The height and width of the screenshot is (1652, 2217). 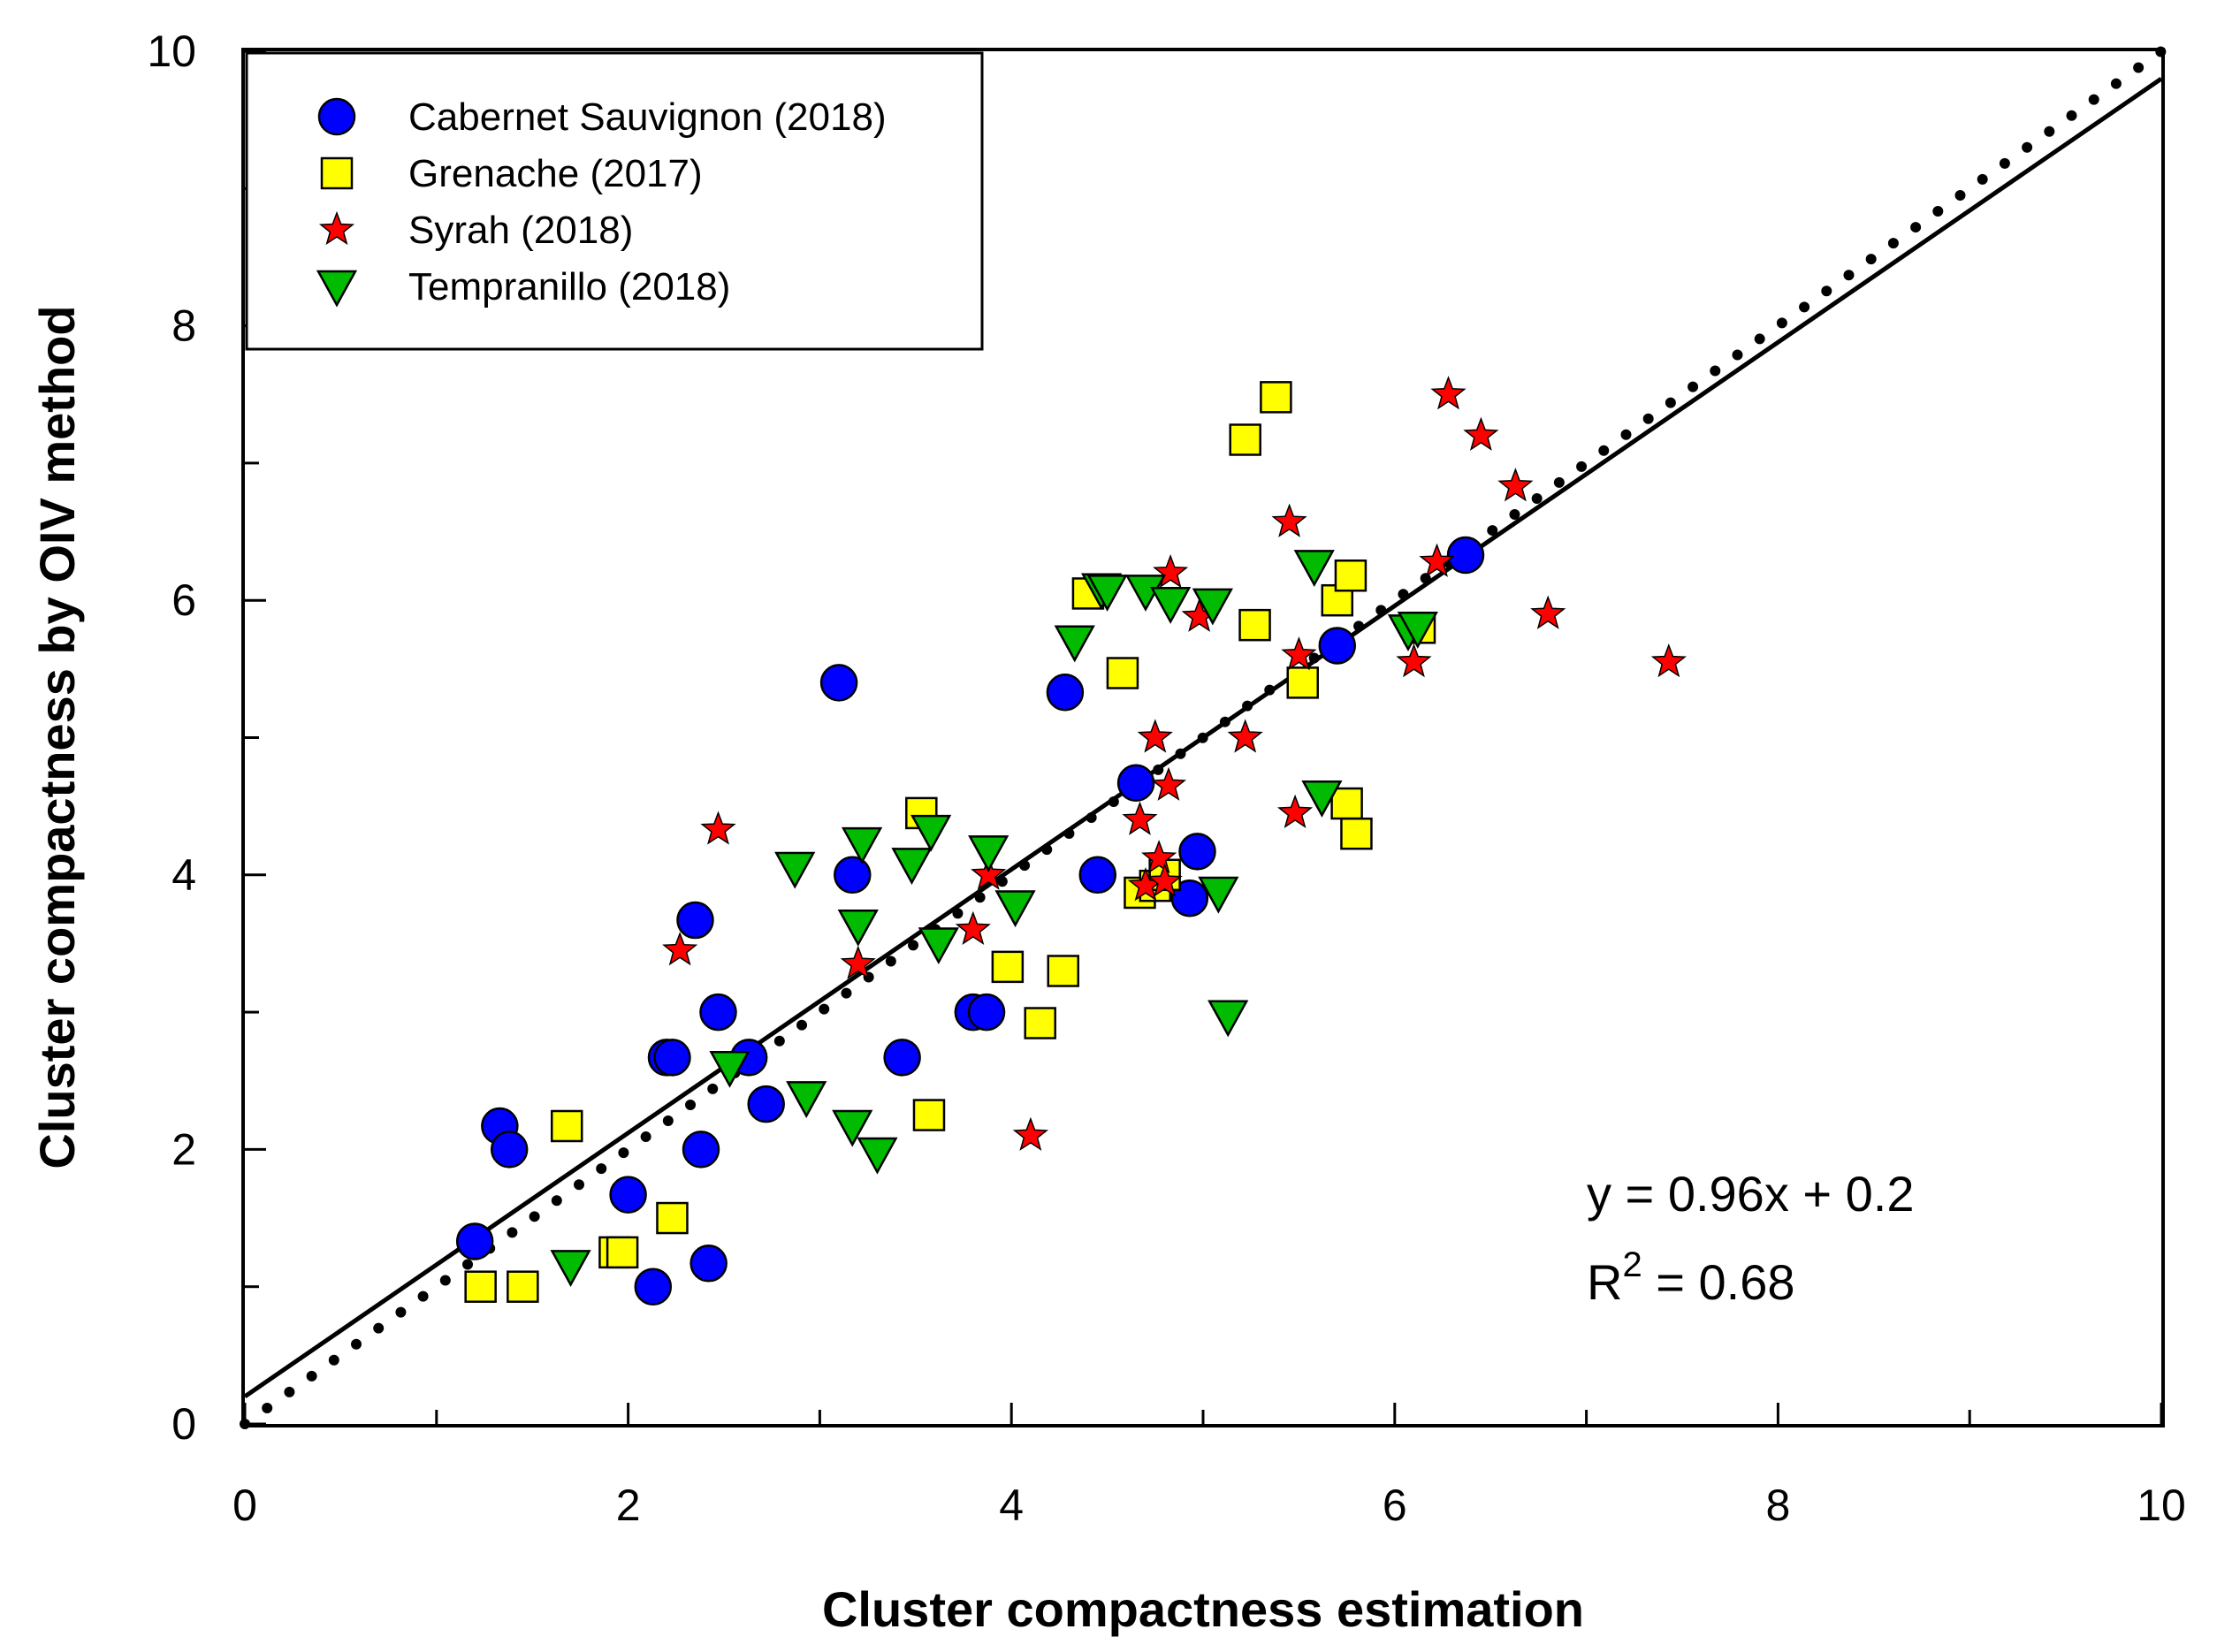 What do you see at coordinates (1632, 1265) in the screenshot?
I see `r-squared-exponent: 2` at bounding box center [1632, 1265].